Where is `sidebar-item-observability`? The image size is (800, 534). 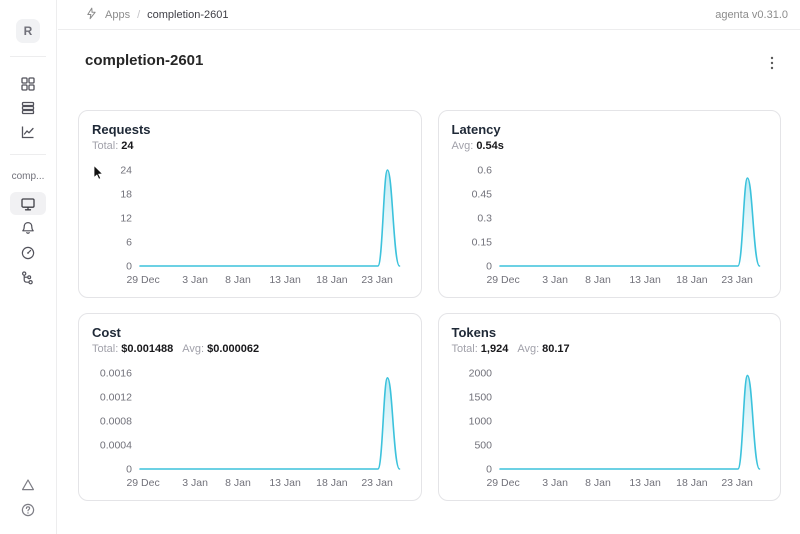
sidebar-item-observability is located at coordinates (28, 203).